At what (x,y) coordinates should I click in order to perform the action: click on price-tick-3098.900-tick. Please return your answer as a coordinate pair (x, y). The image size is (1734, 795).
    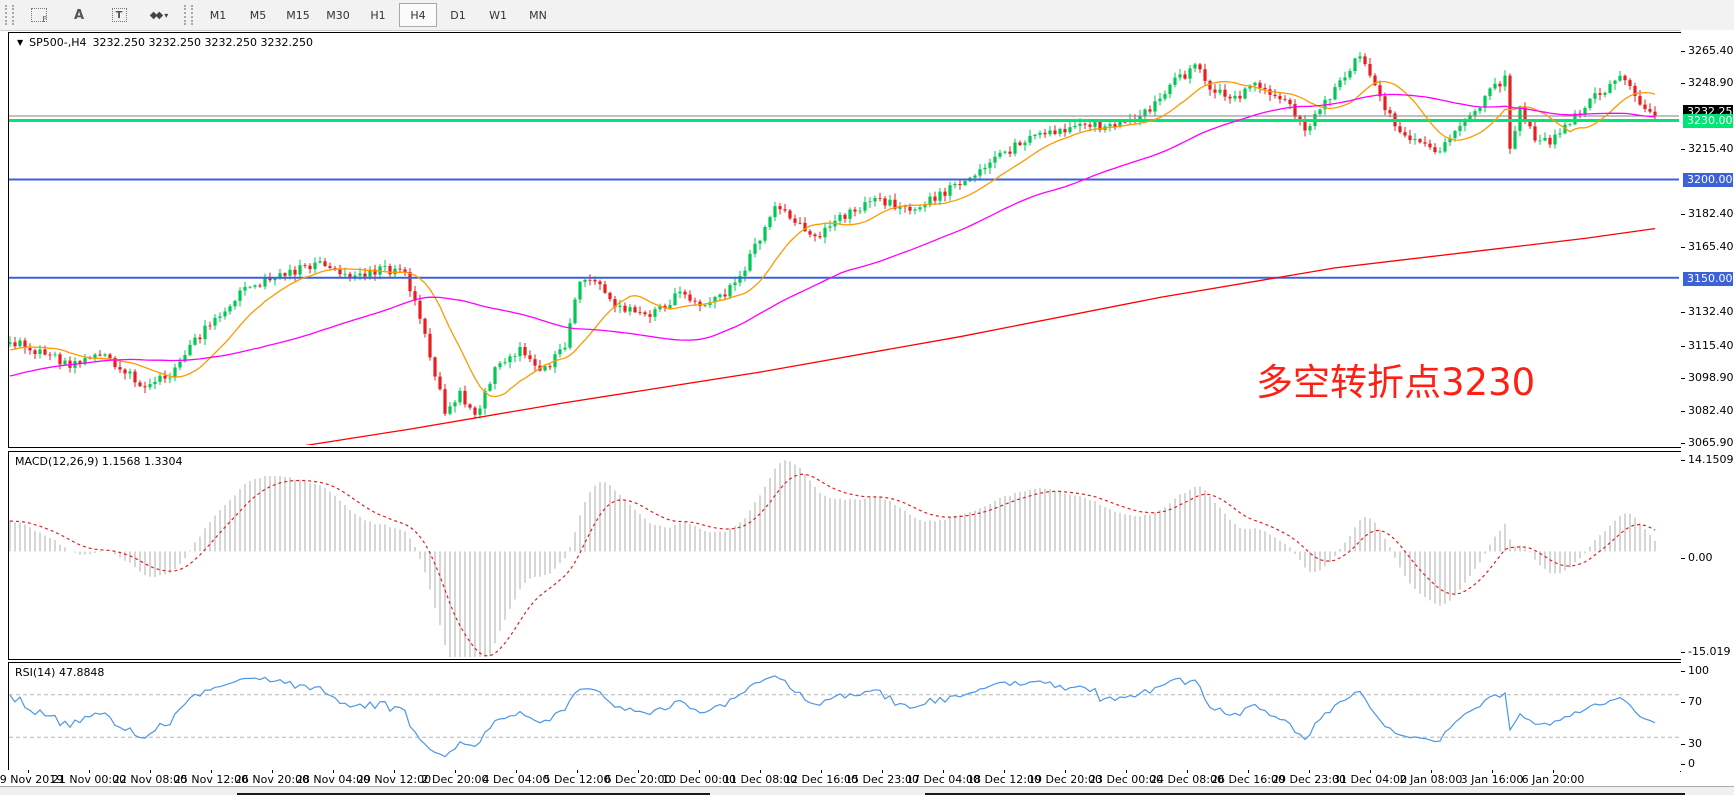
    Looking at the image, I should click on (1683, 379).